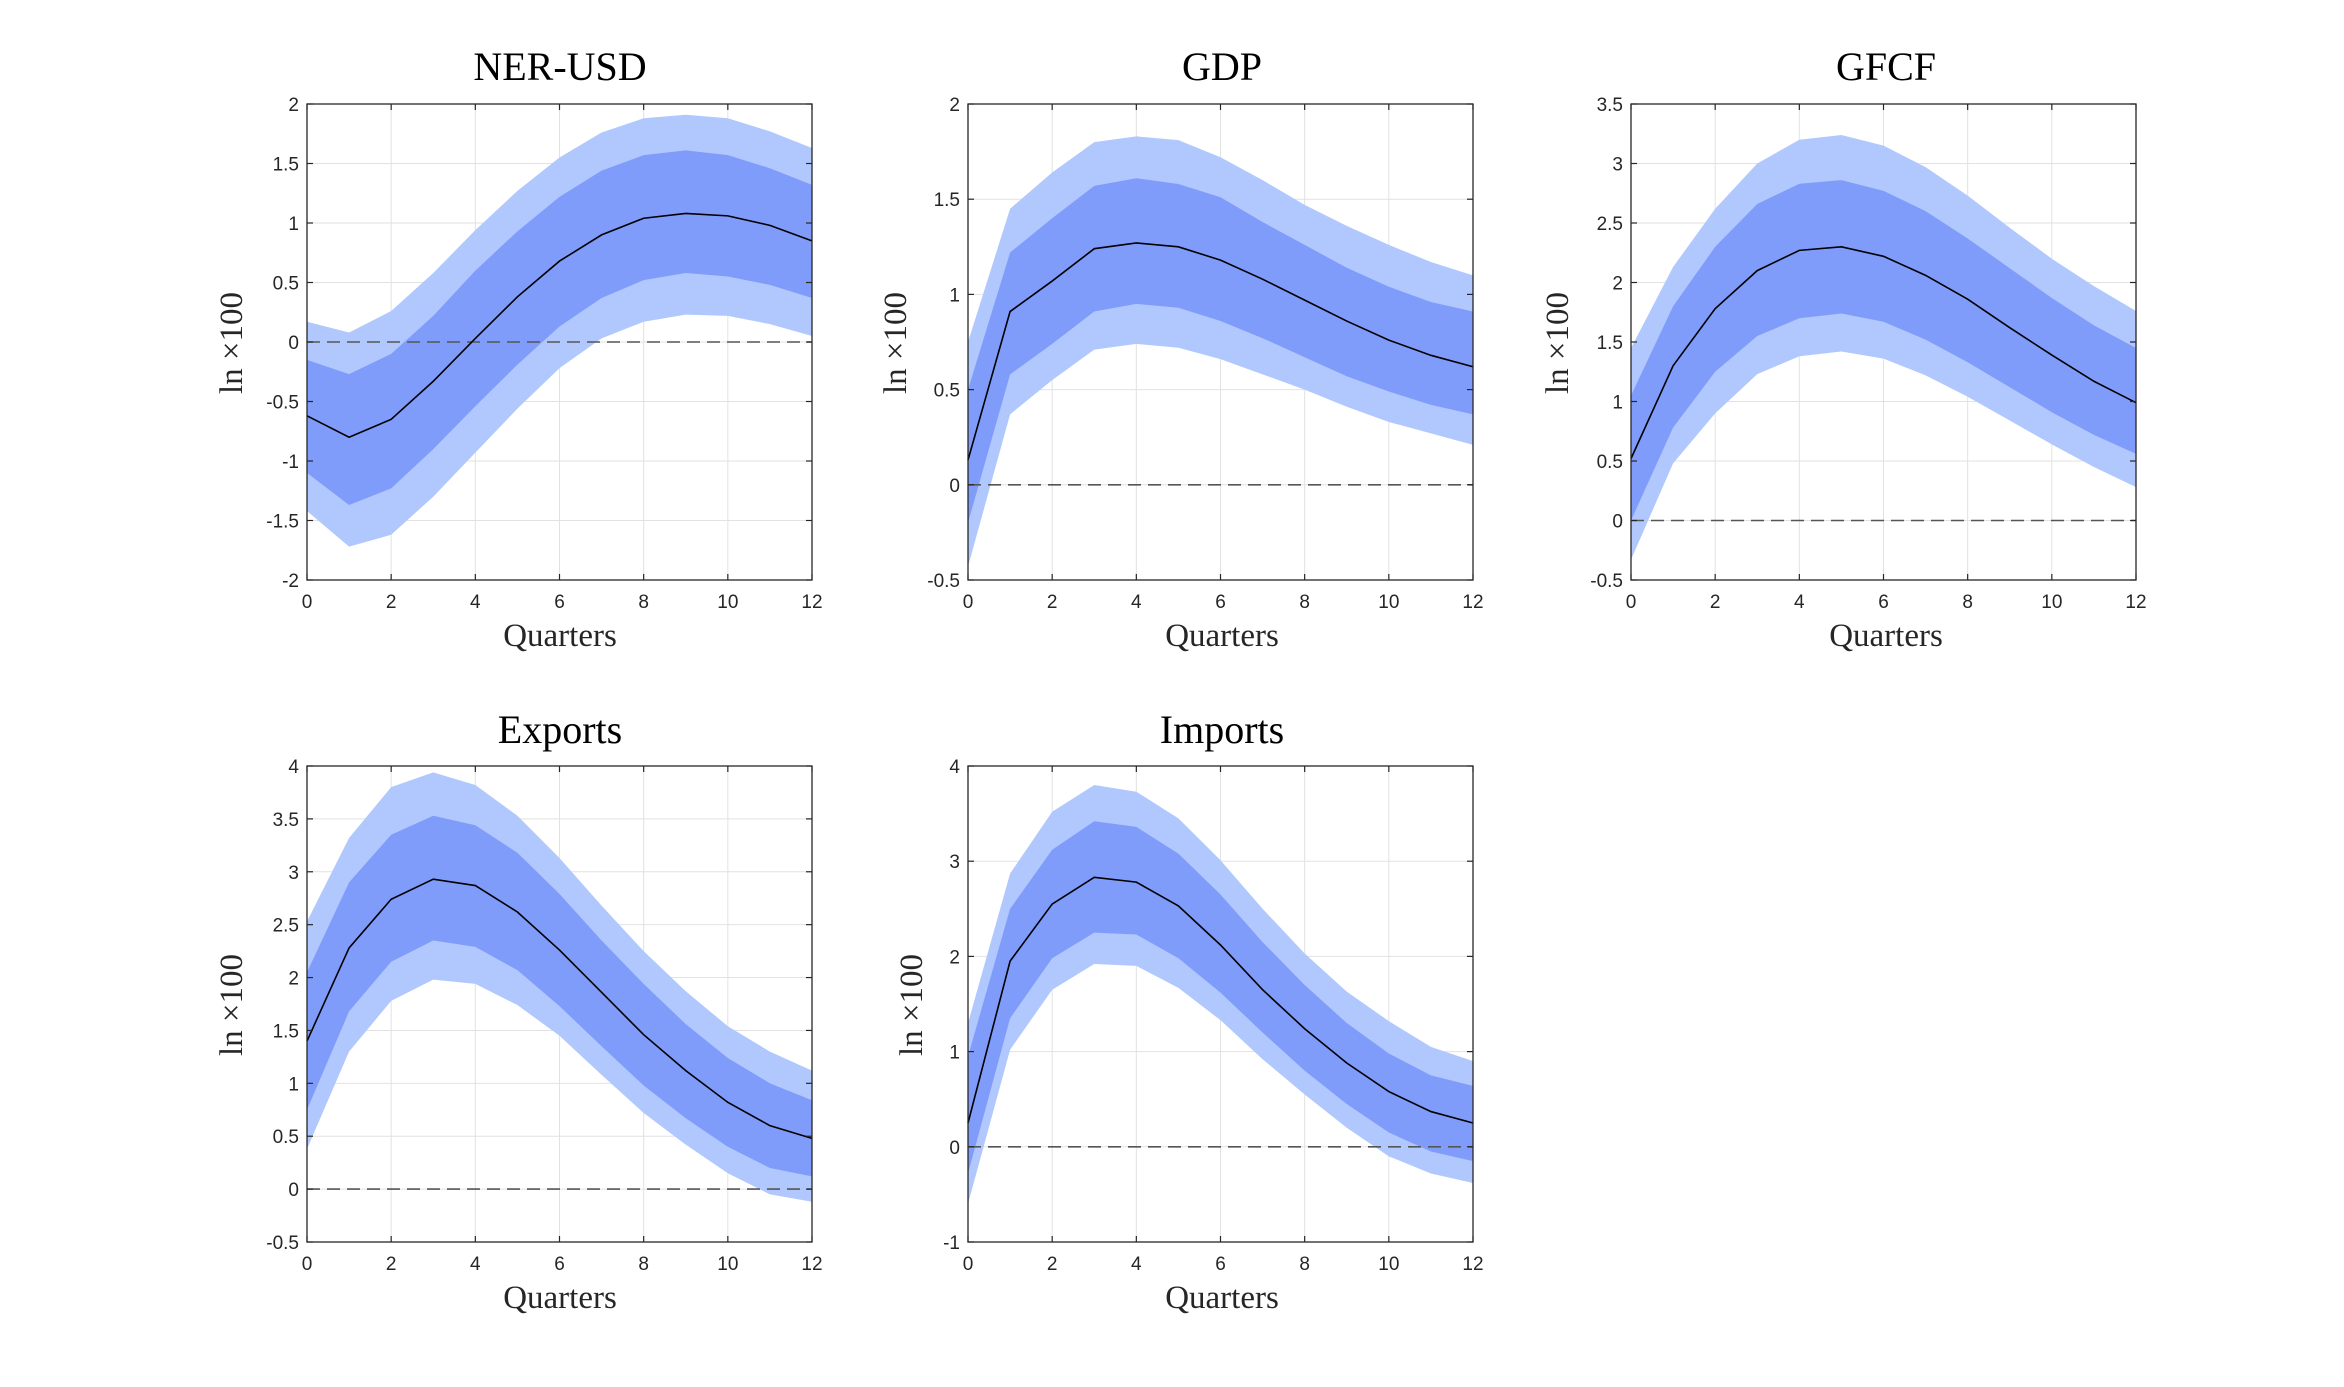 This screenshot has width=2344, height=1387. I want to click on y-tick-label: -2, so click(290, 581).